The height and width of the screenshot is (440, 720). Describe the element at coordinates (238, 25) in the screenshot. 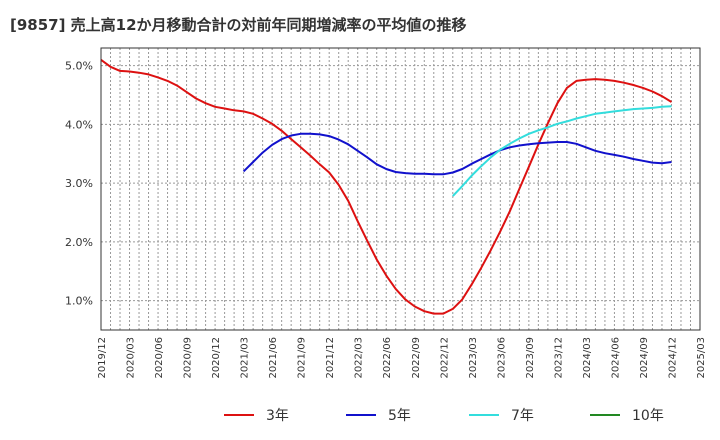

I see `chart-title: [9857] 売上高12か月移動合計の対前年同期増減率の平均値の推移` at that location.